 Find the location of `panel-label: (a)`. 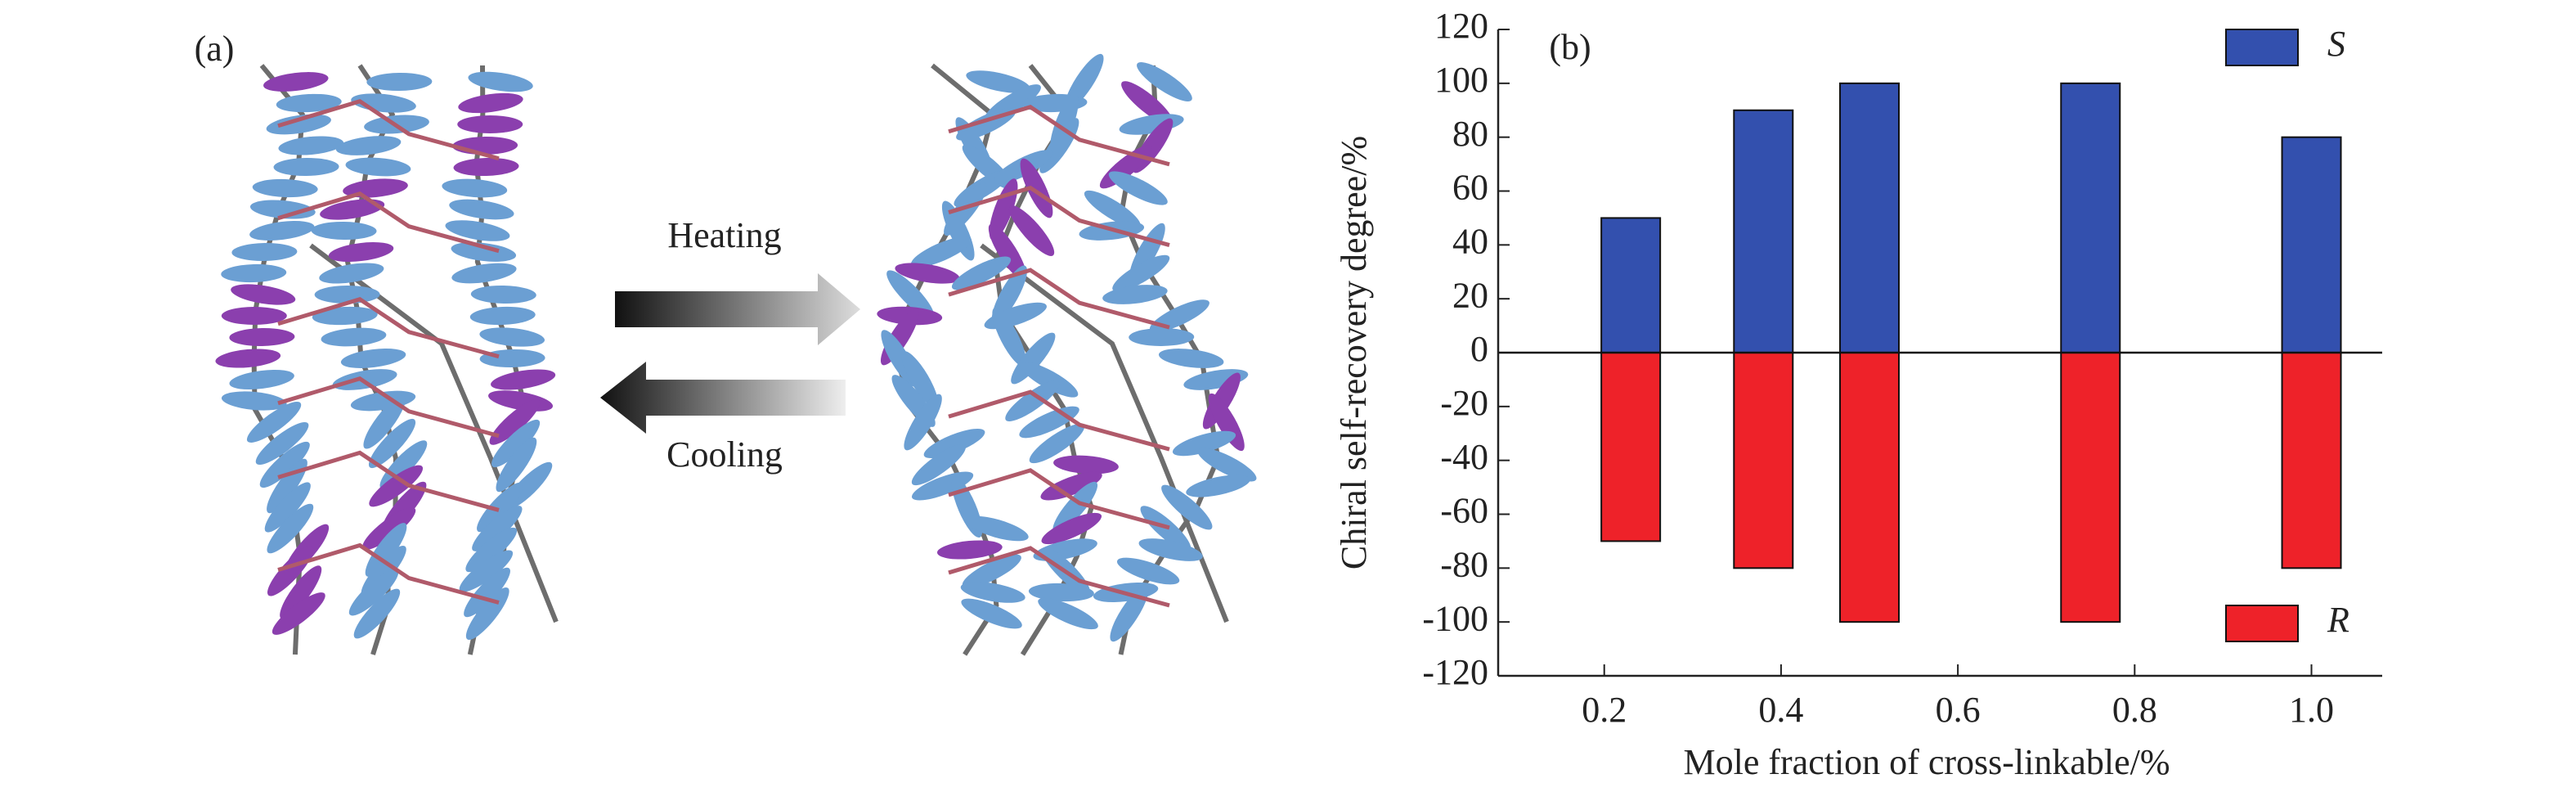

panel-label: (a) is located at coordinates (215, 49).